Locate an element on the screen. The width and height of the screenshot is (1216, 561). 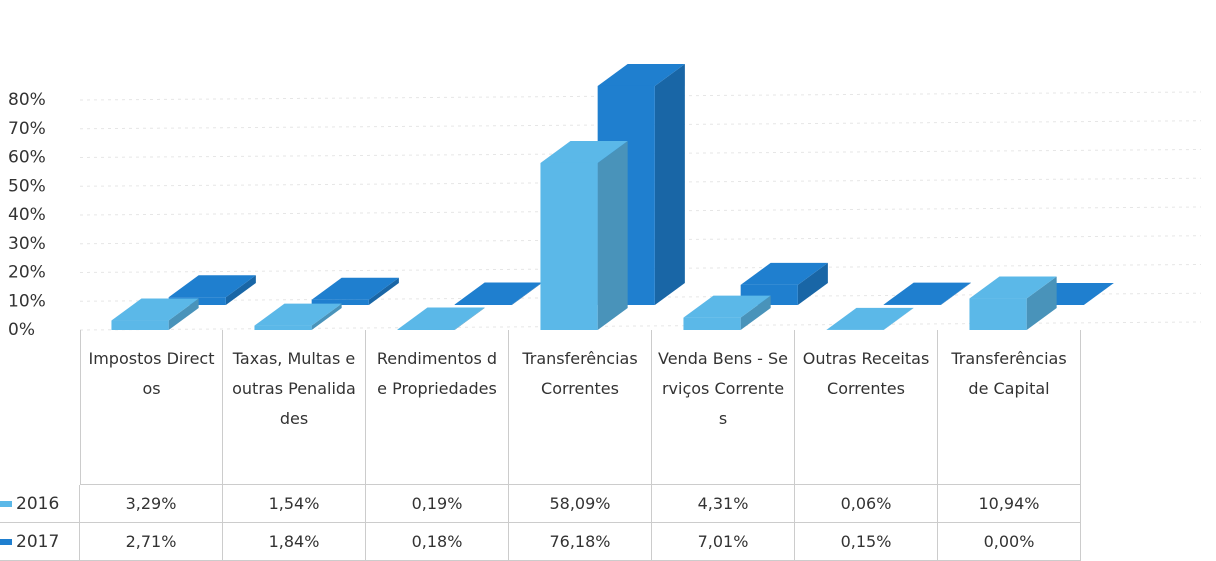
y-tick-label: 0% is located at coordinates (21, 330).